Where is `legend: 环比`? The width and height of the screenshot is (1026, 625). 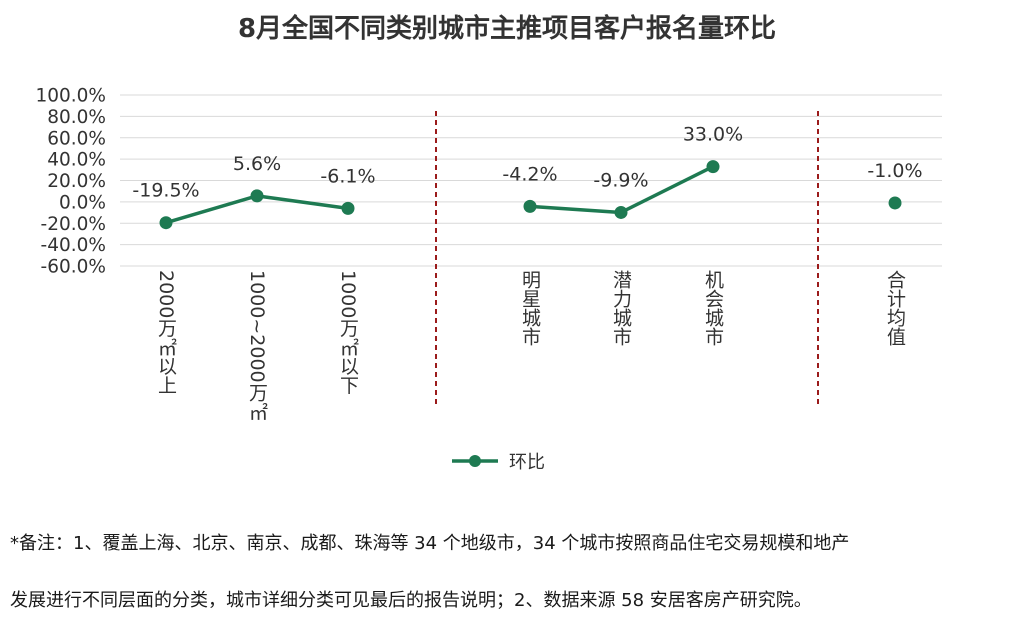 legend: 环比 is located at coordinates (498, 462).